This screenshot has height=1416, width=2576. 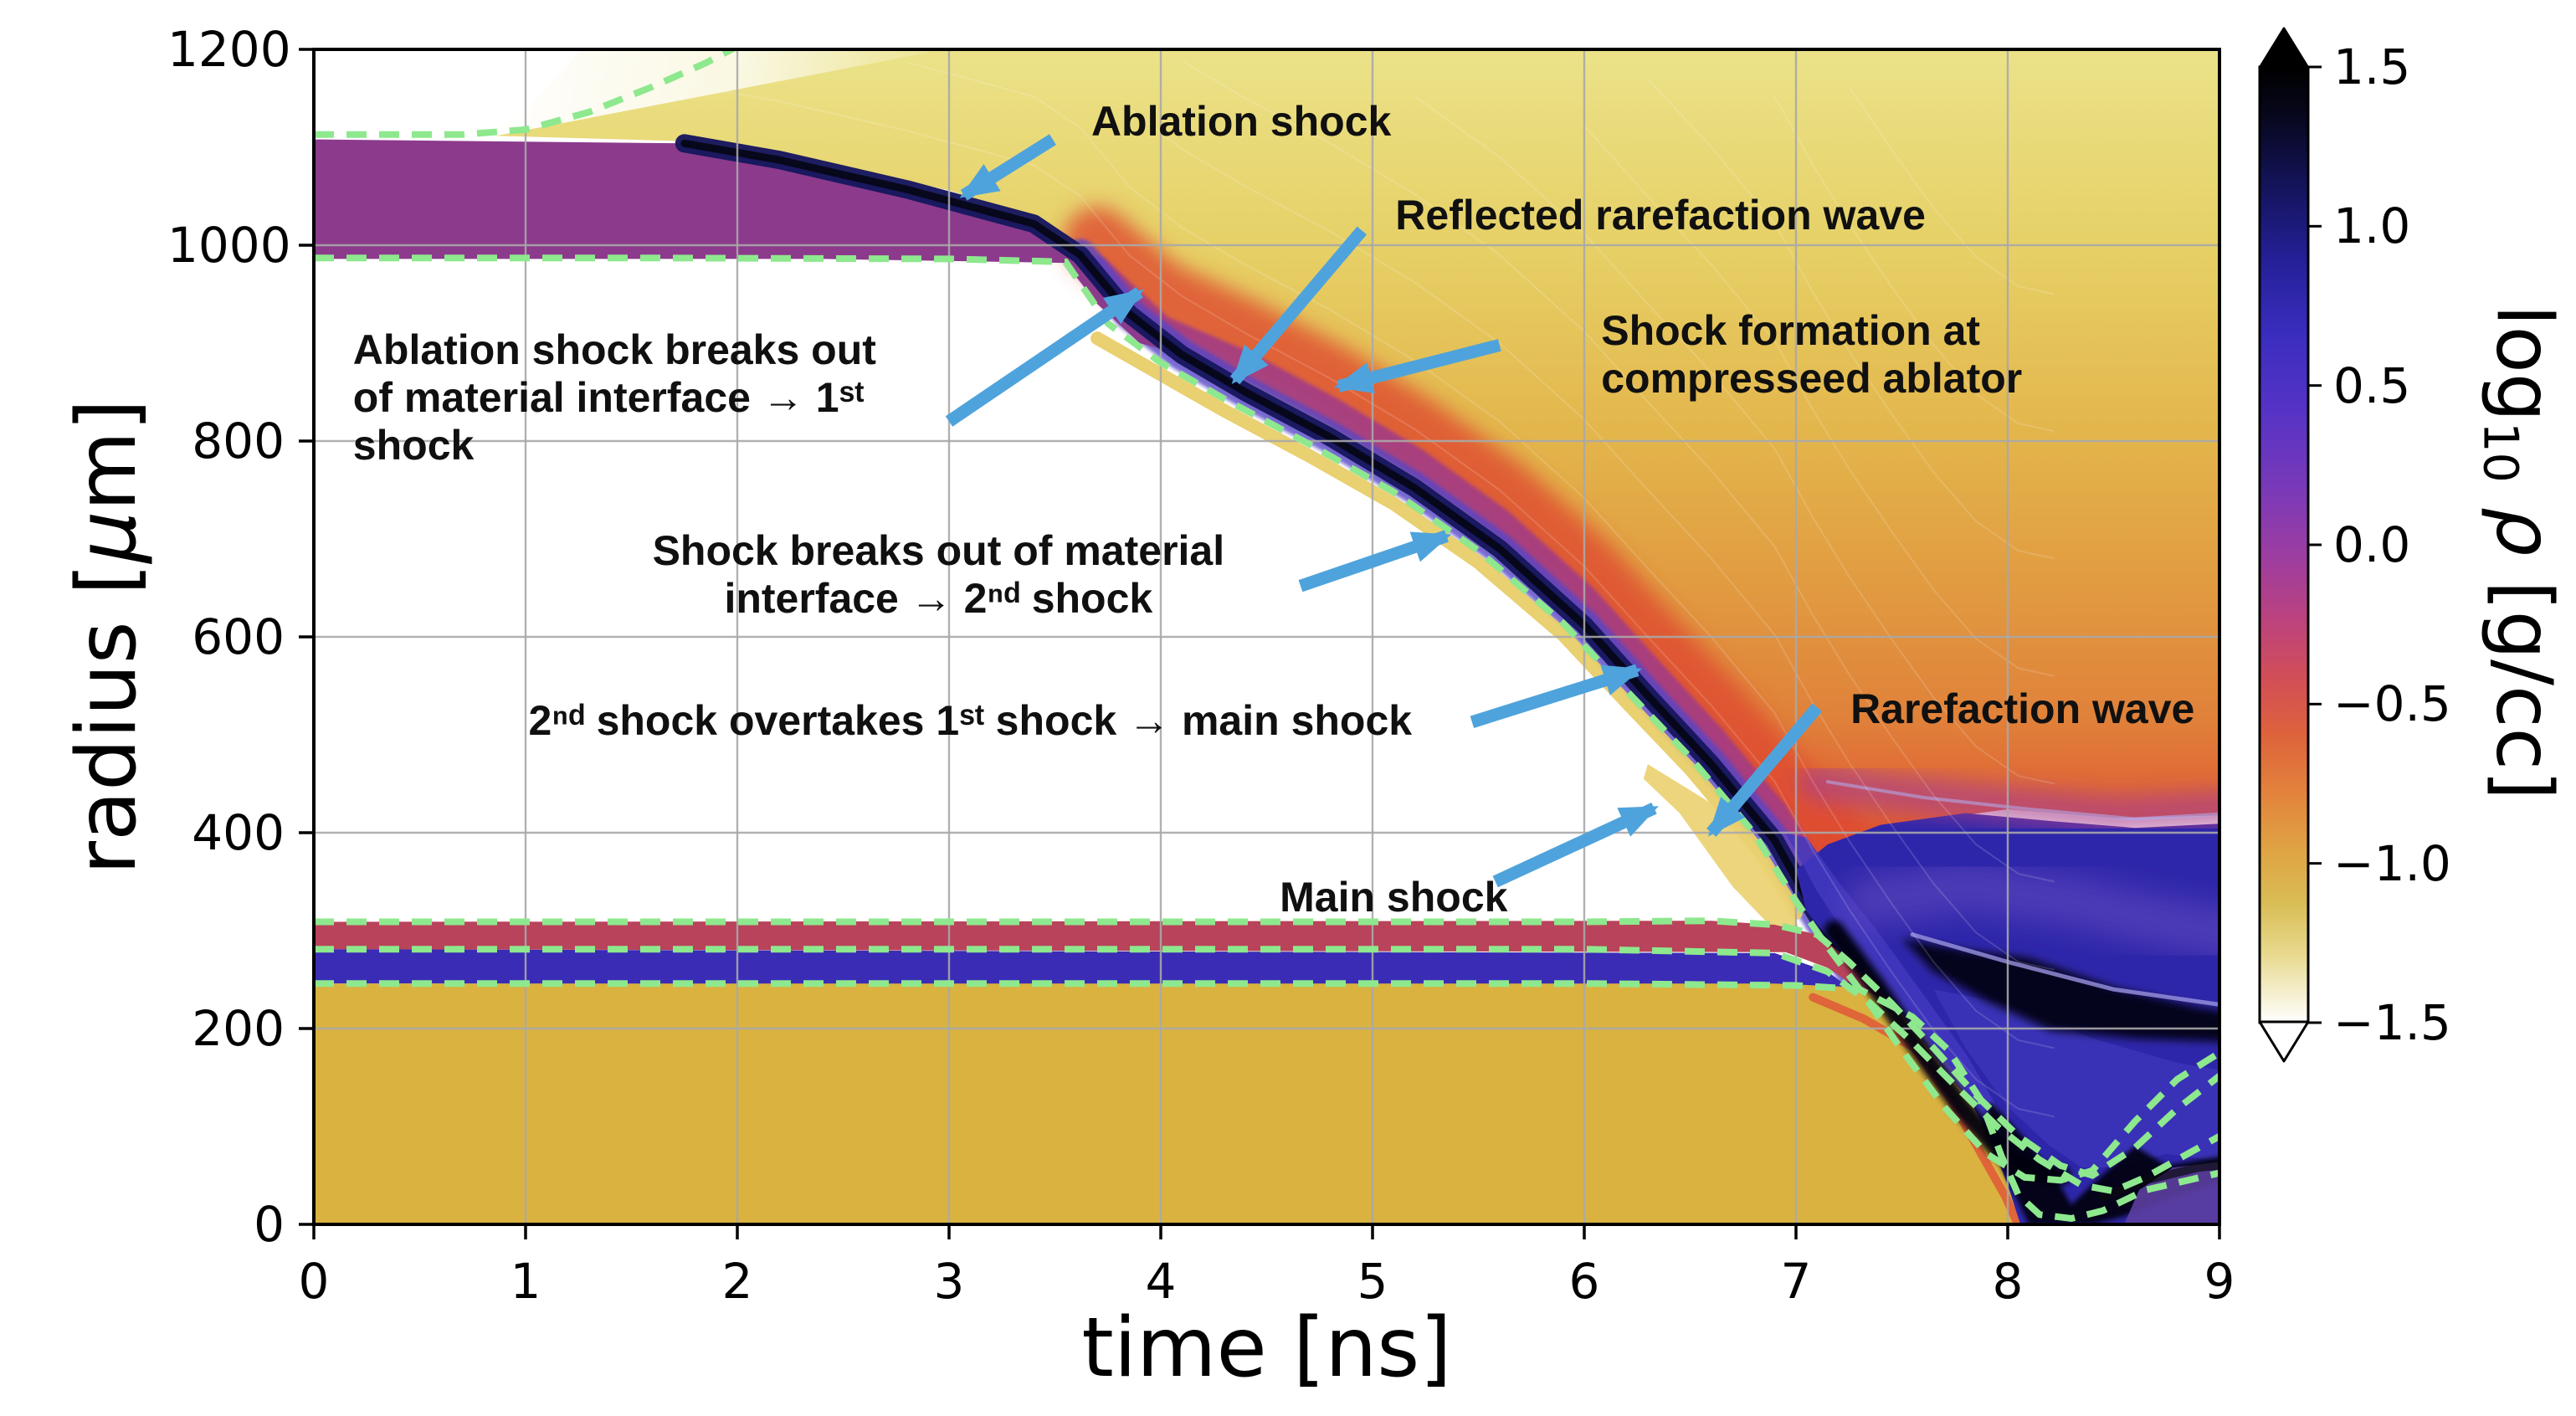 I want to click on y-tick-label-400: 400, so click(x=238, y=832).